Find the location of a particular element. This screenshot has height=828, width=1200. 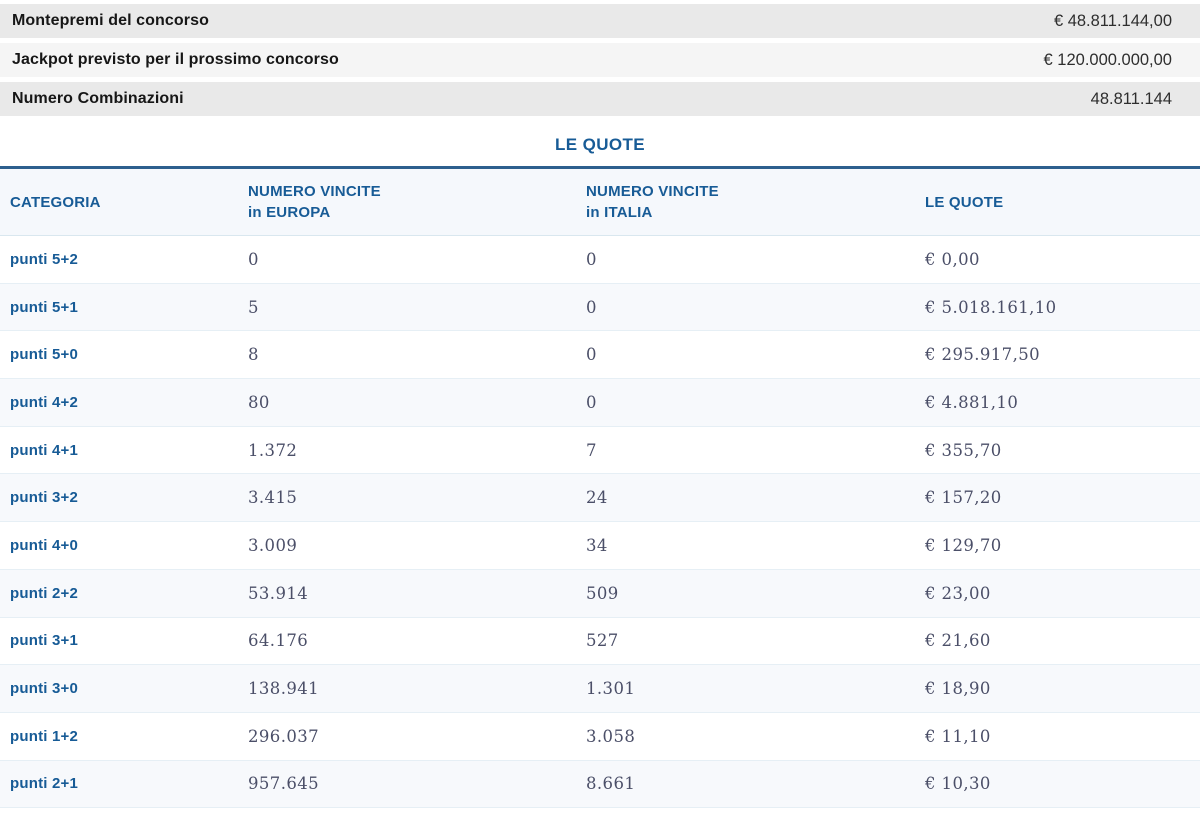

summary-row-montepremi: Montepremi del concorso € 48.811.144,00 is located at coordinates (600, 21).